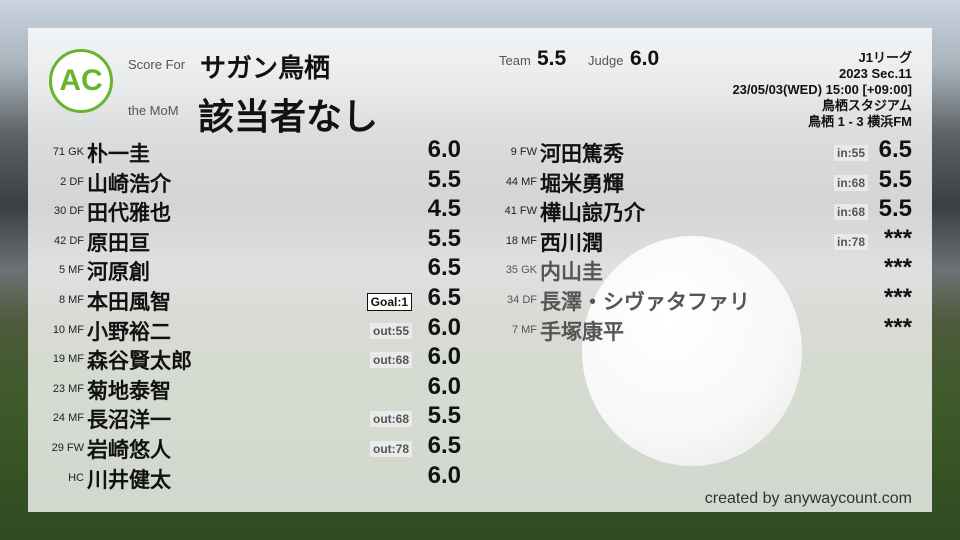  What do you see at coordinates (521, 270) in the screenshot?
I see `player-number-position: 35 GK` at bounding box center [521, 270].